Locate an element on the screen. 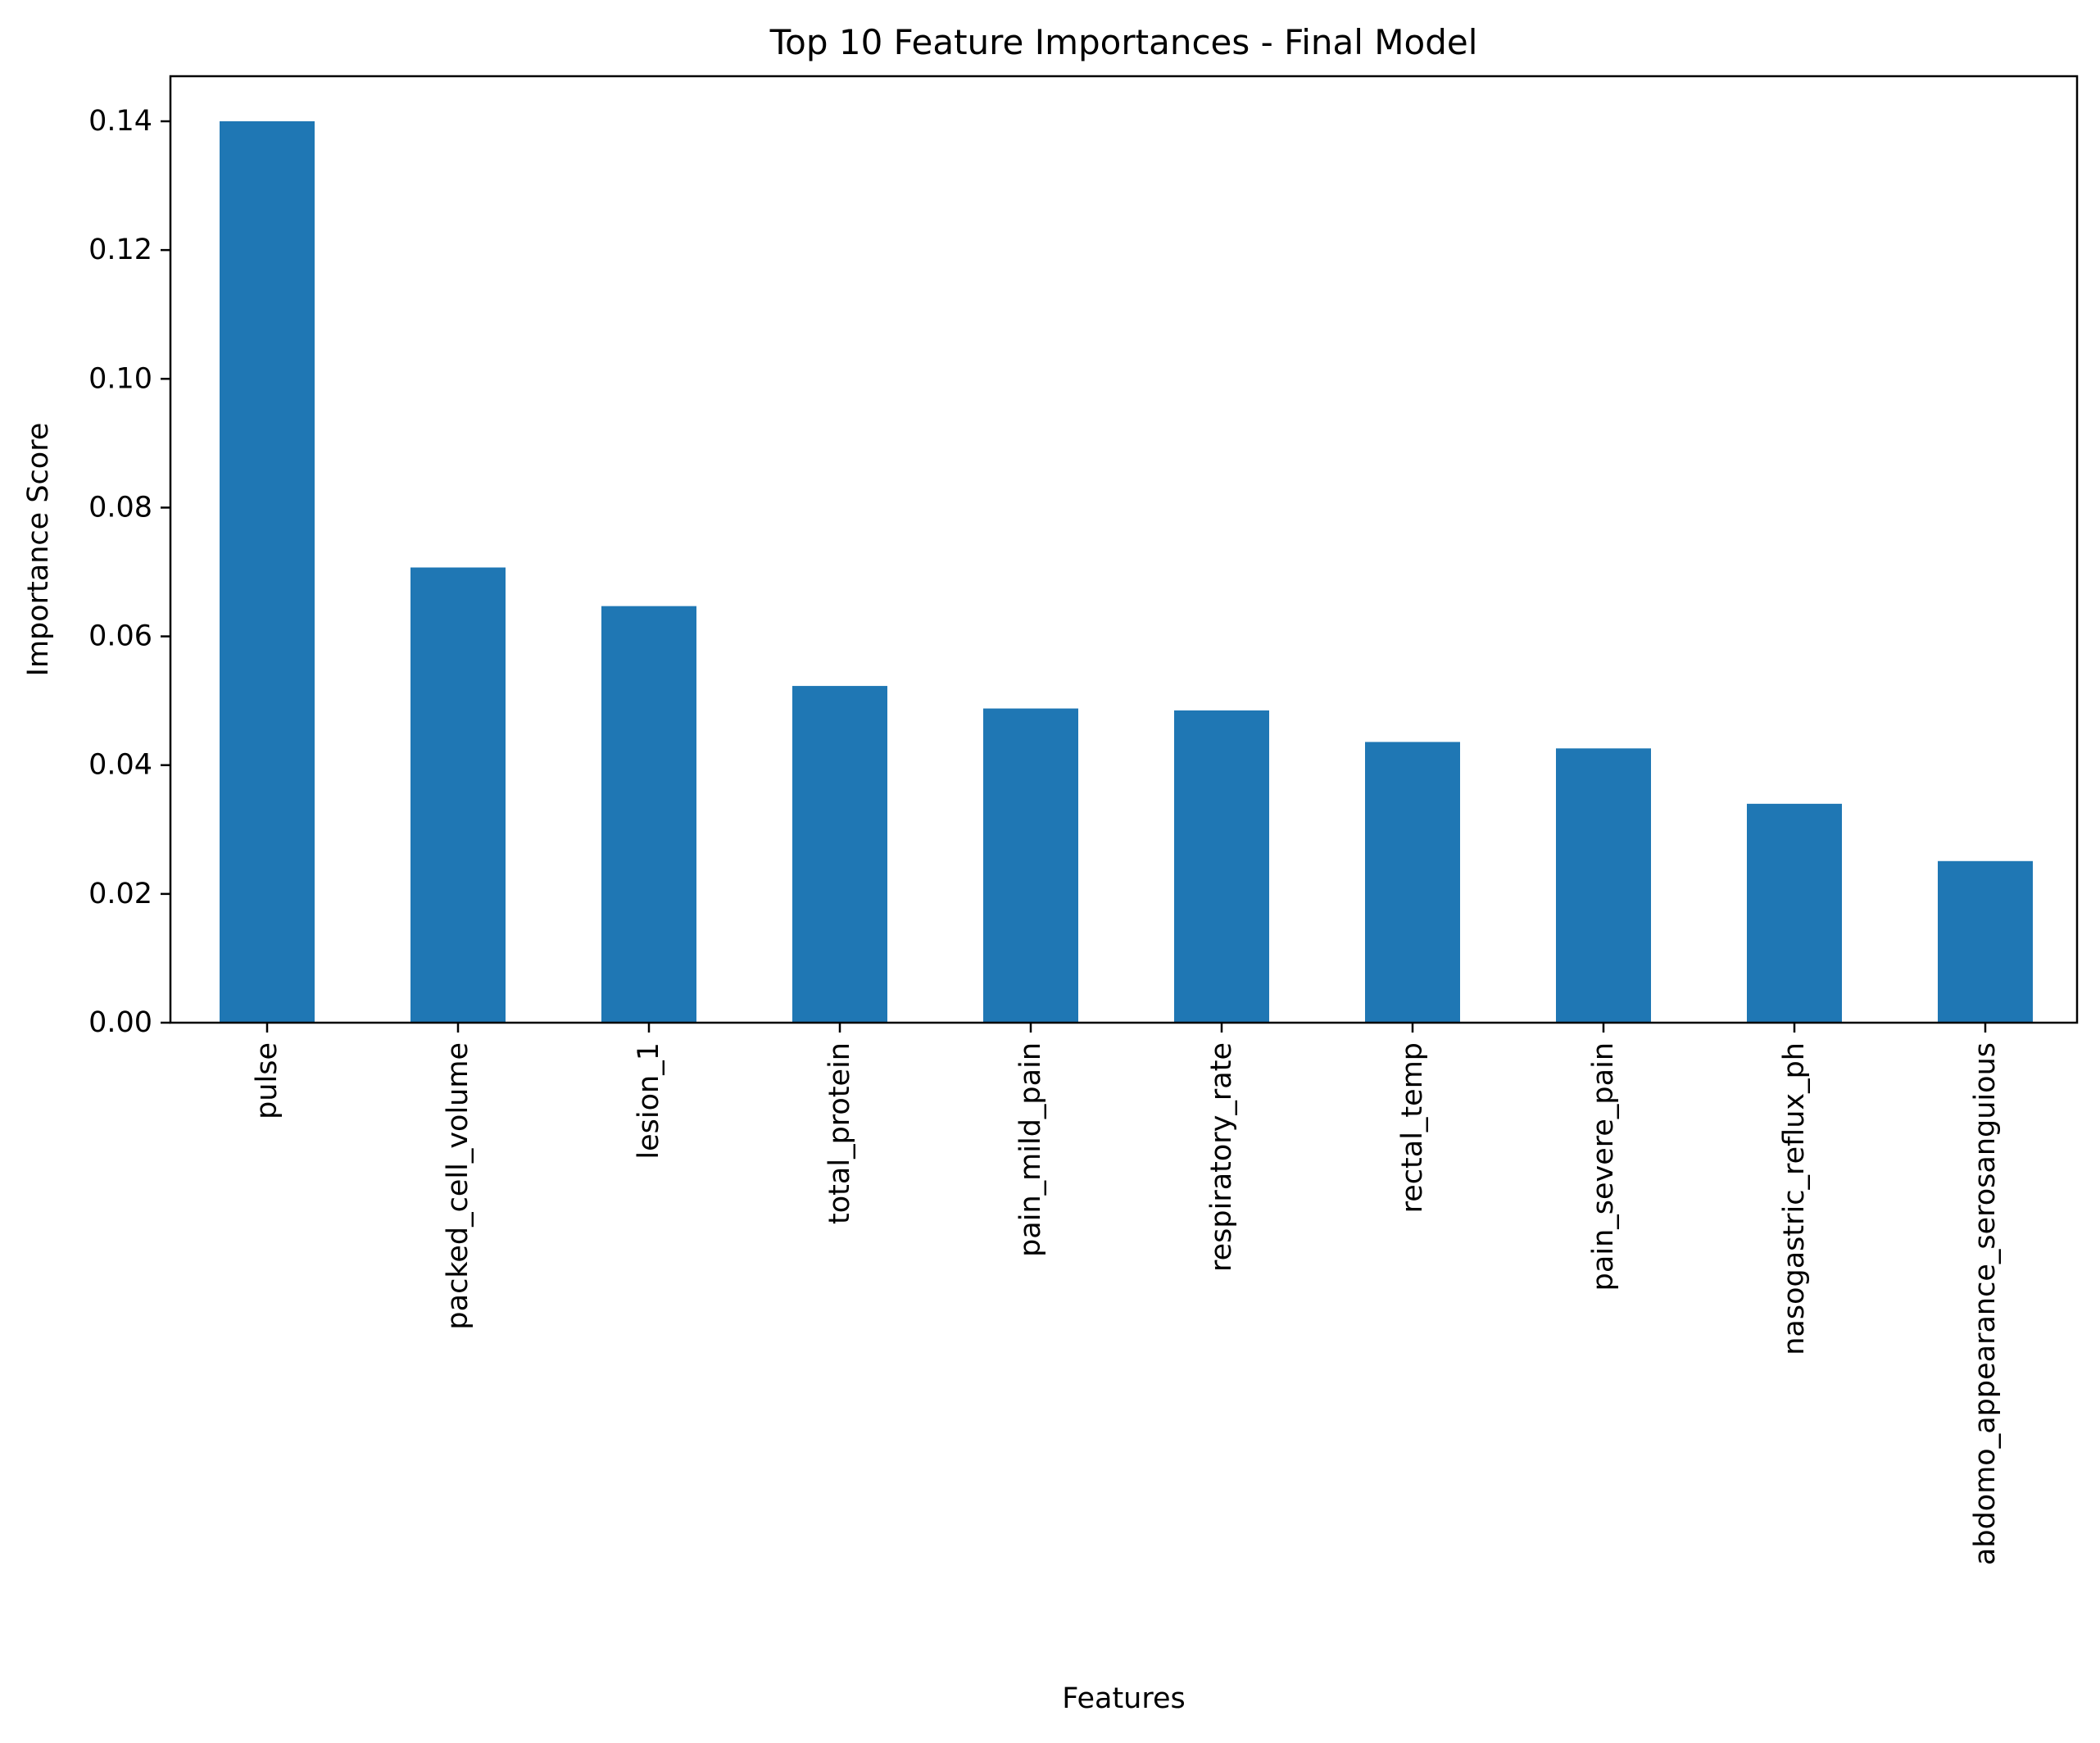  x-tick-label: pulse is located at coordinates (267, 1080).